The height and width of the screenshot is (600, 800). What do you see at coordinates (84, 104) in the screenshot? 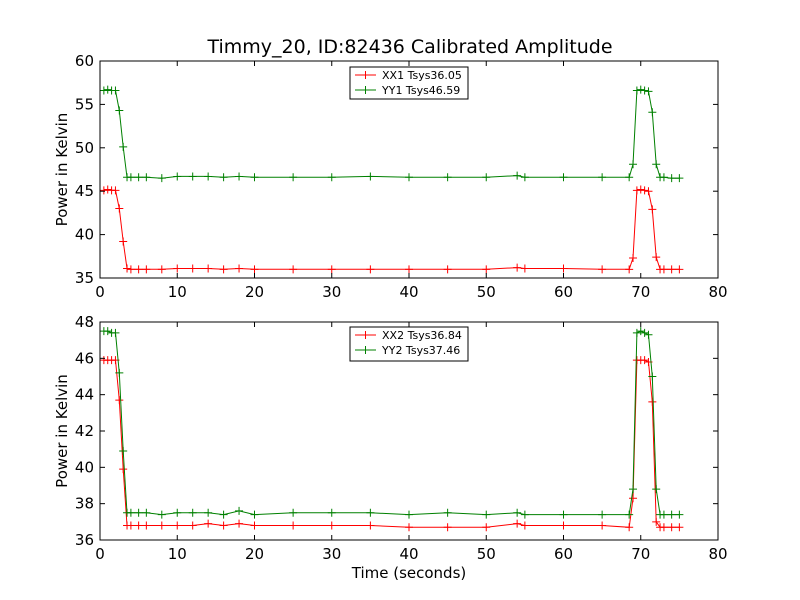
I see `y-tick-label: 55` at bounding box center [84, 104].